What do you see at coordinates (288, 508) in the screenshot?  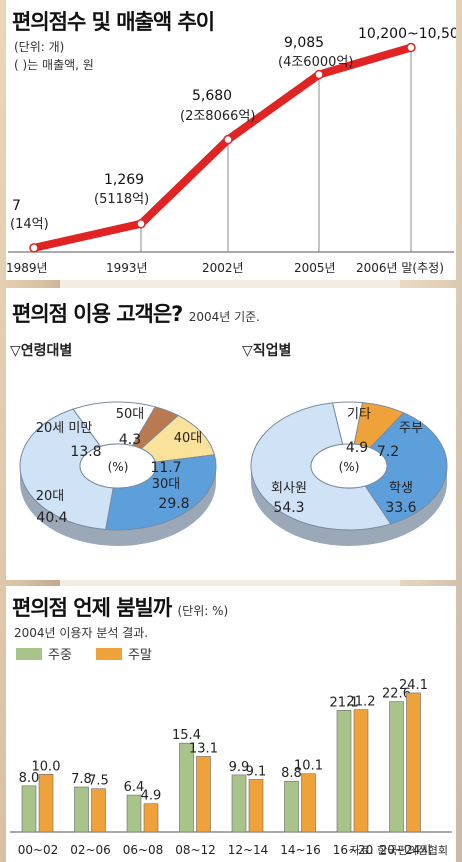 I see `slice-value-label: 54.3` at bounding box center [288, 508].